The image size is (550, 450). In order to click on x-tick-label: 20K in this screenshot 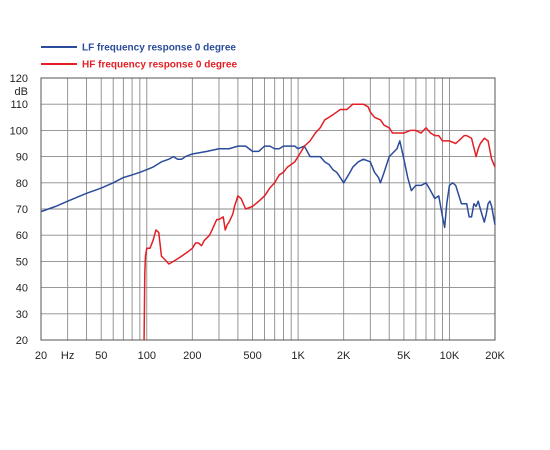, I will do `click(495, 356)`.